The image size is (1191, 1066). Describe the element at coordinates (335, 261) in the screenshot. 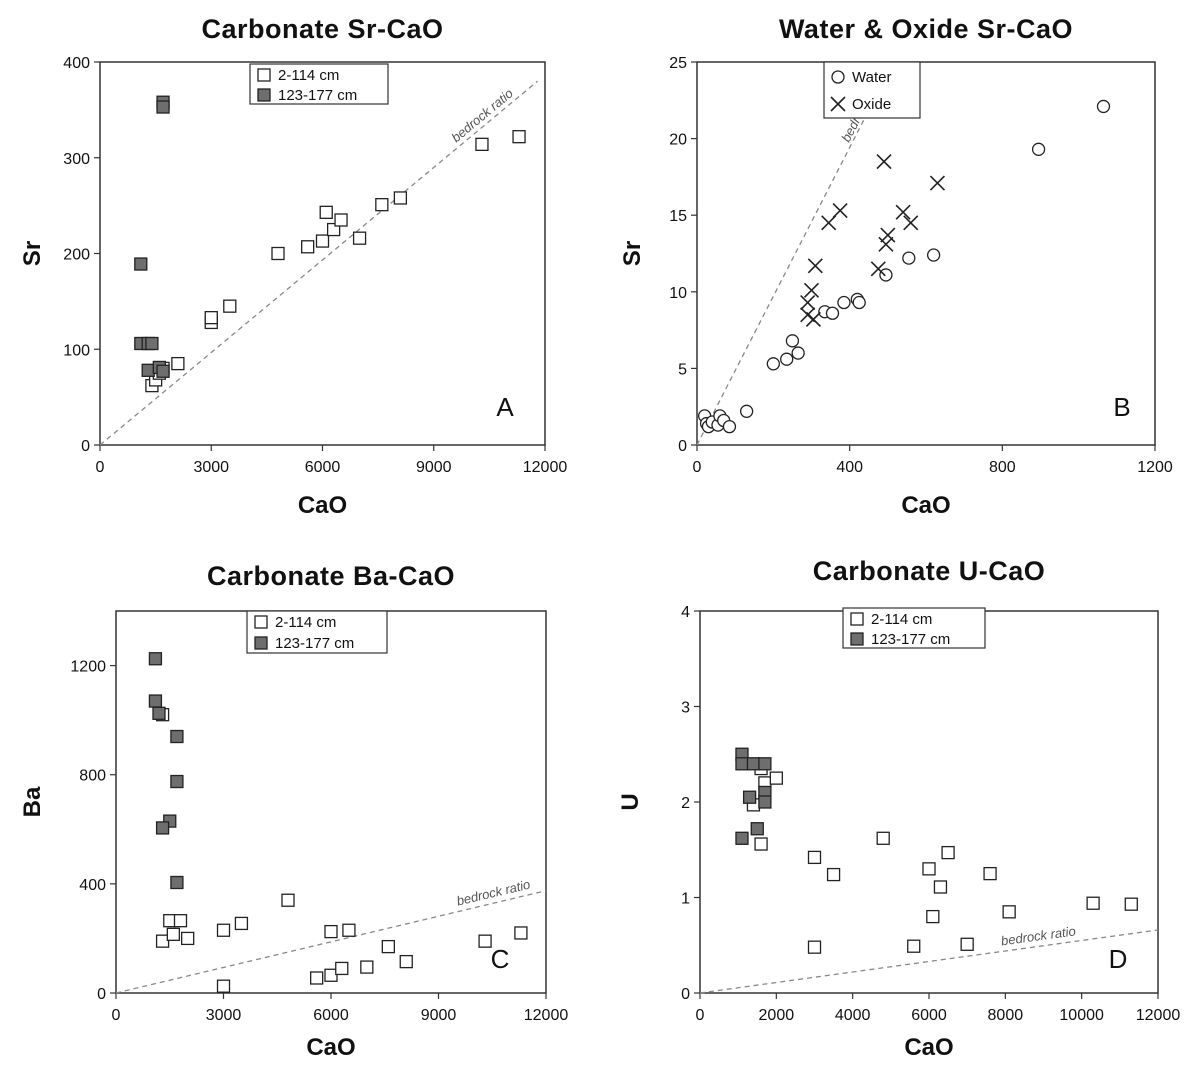

I see `series-2-114-cm` at that location.